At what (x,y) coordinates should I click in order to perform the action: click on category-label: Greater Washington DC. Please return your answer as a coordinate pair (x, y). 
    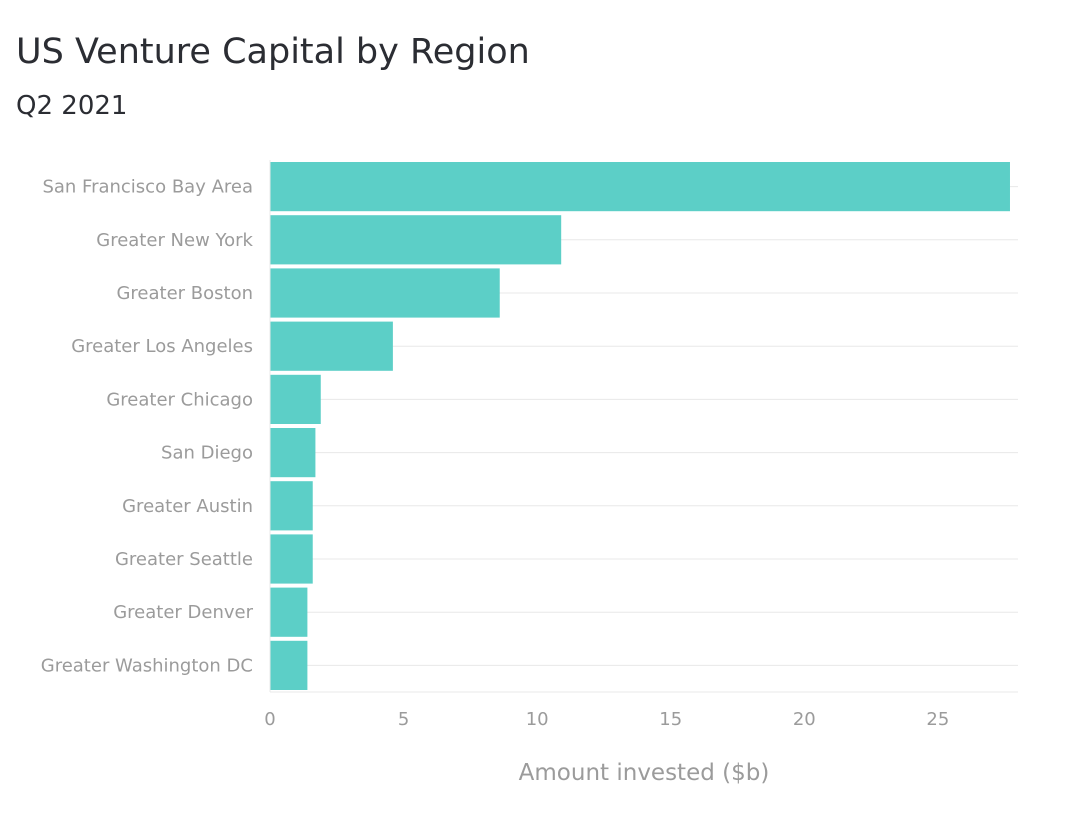
    Looking at the image, I should click on (147, 665).